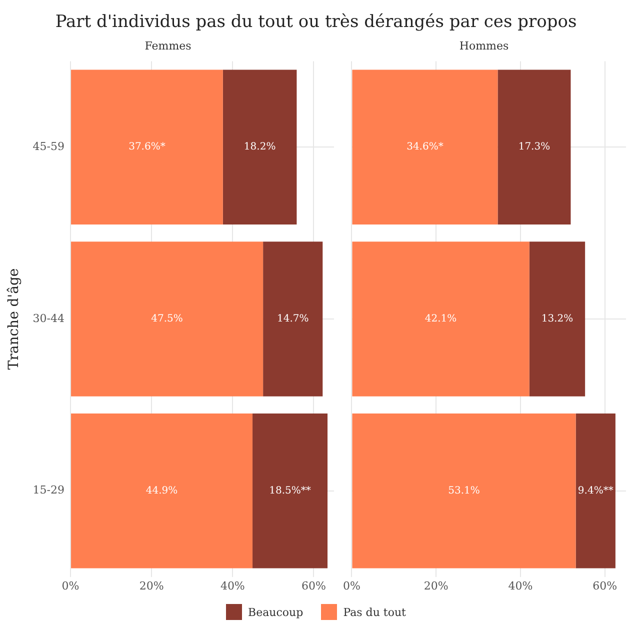 This screenshot has height=632, width=632. I want to click on legend-label: Pas du tout, so click(374, 612).